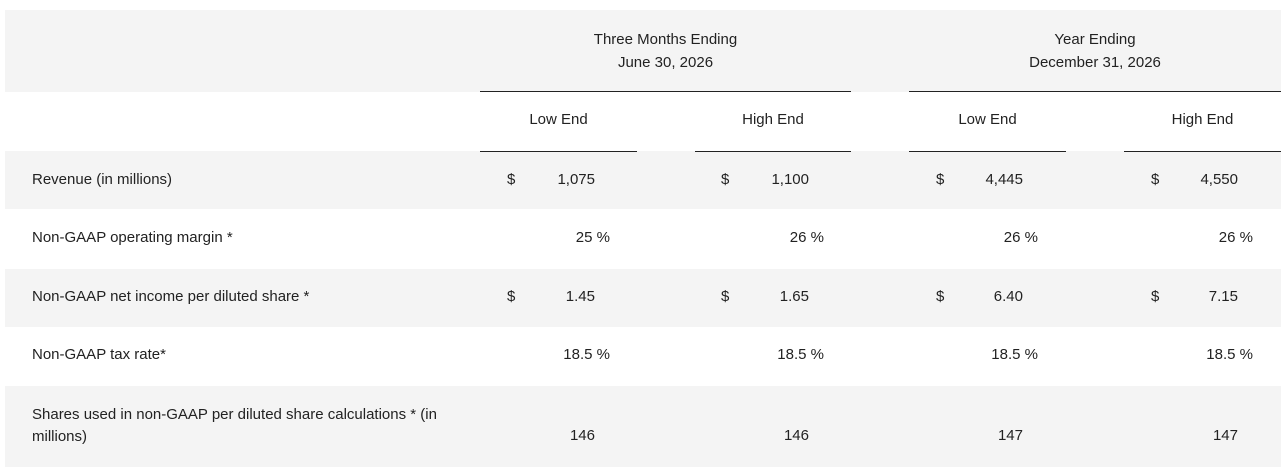 The image size is (1288, 471). Describe the element at coordinates (665, 62) in the screenshot. I see `period-header-line2: June 30, 2026` at that location.